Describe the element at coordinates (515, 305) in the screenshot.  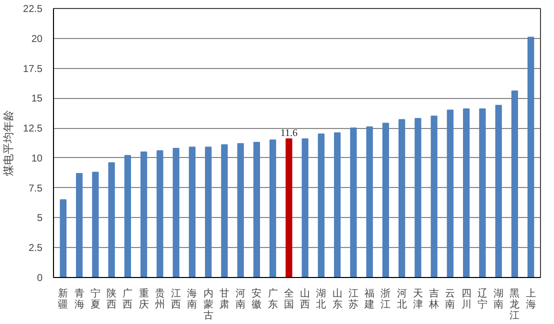
I see `x-tick-label: 黑龙江` at that location.